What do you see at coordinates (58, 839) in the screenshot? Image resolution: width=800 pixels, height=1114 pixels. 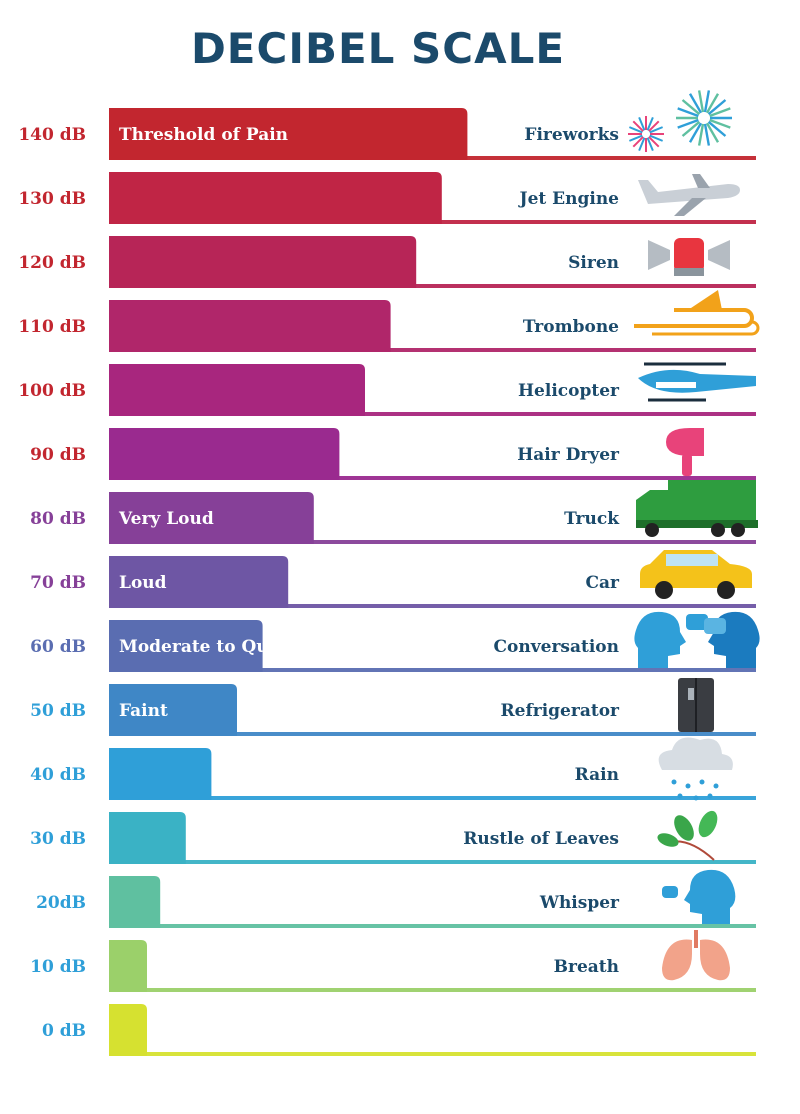 I see `db-tick-label: 30 dB` at bounding box center [58, 839].